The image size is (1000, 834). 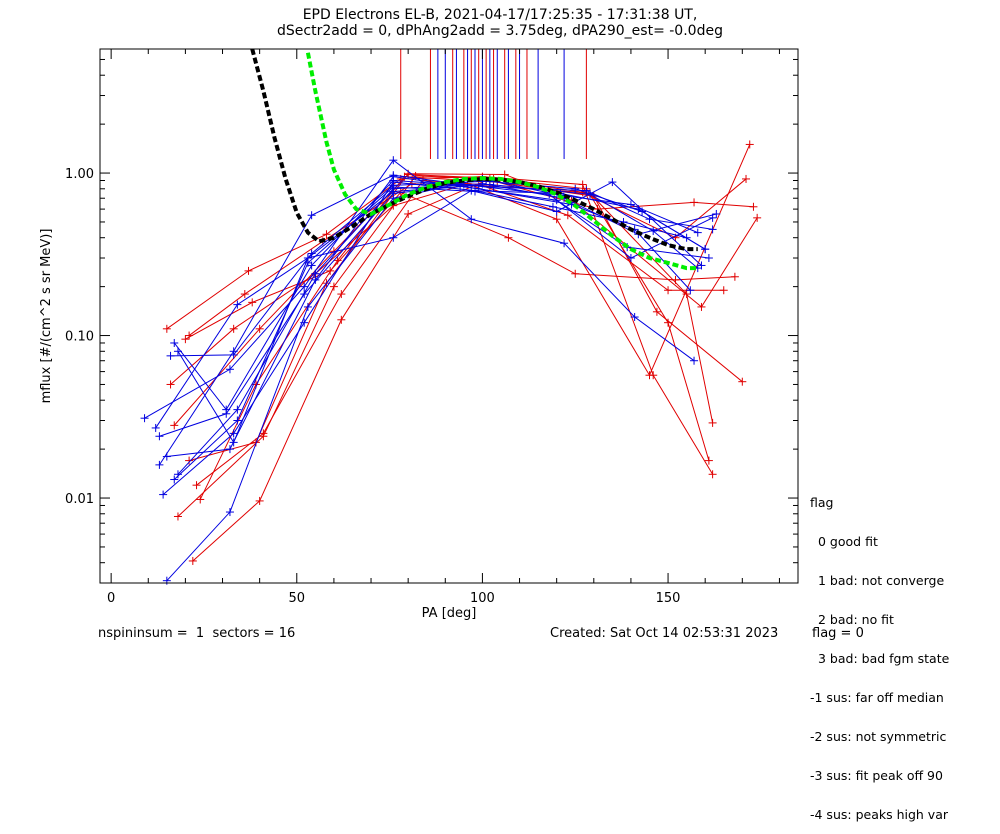 I want to click on y-tick-label: 0.10, so click(x=79, y=337).